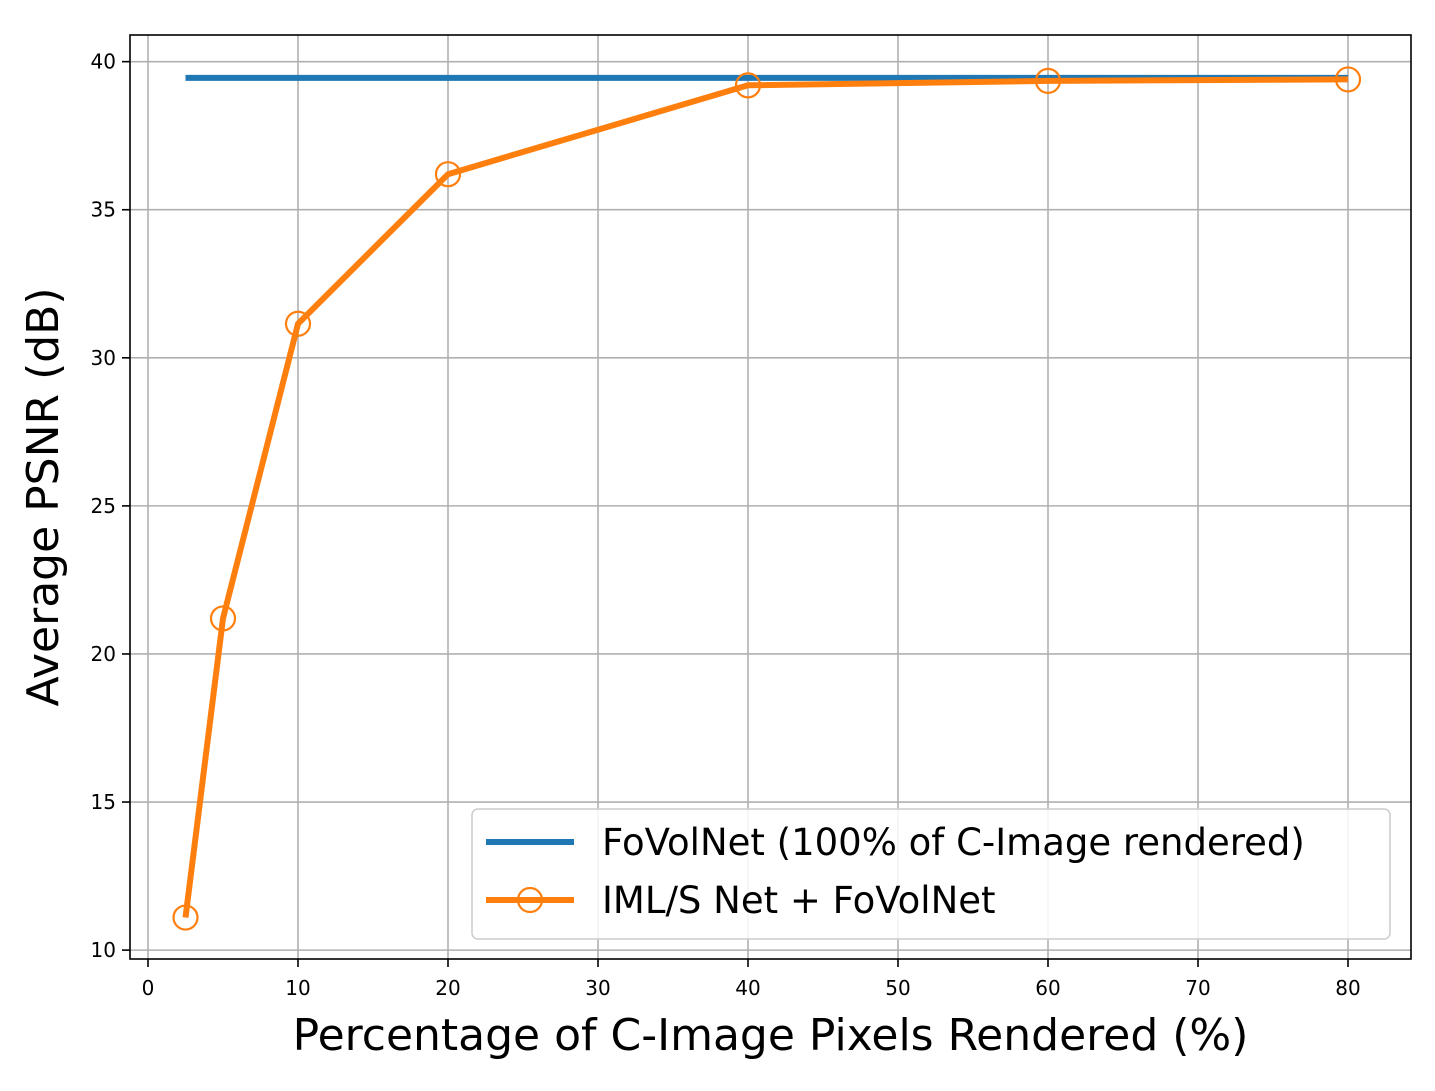 The height and width of the screenshot is (1091, 1435). I want to click on y-tick-label: 15, so click(103, 802).